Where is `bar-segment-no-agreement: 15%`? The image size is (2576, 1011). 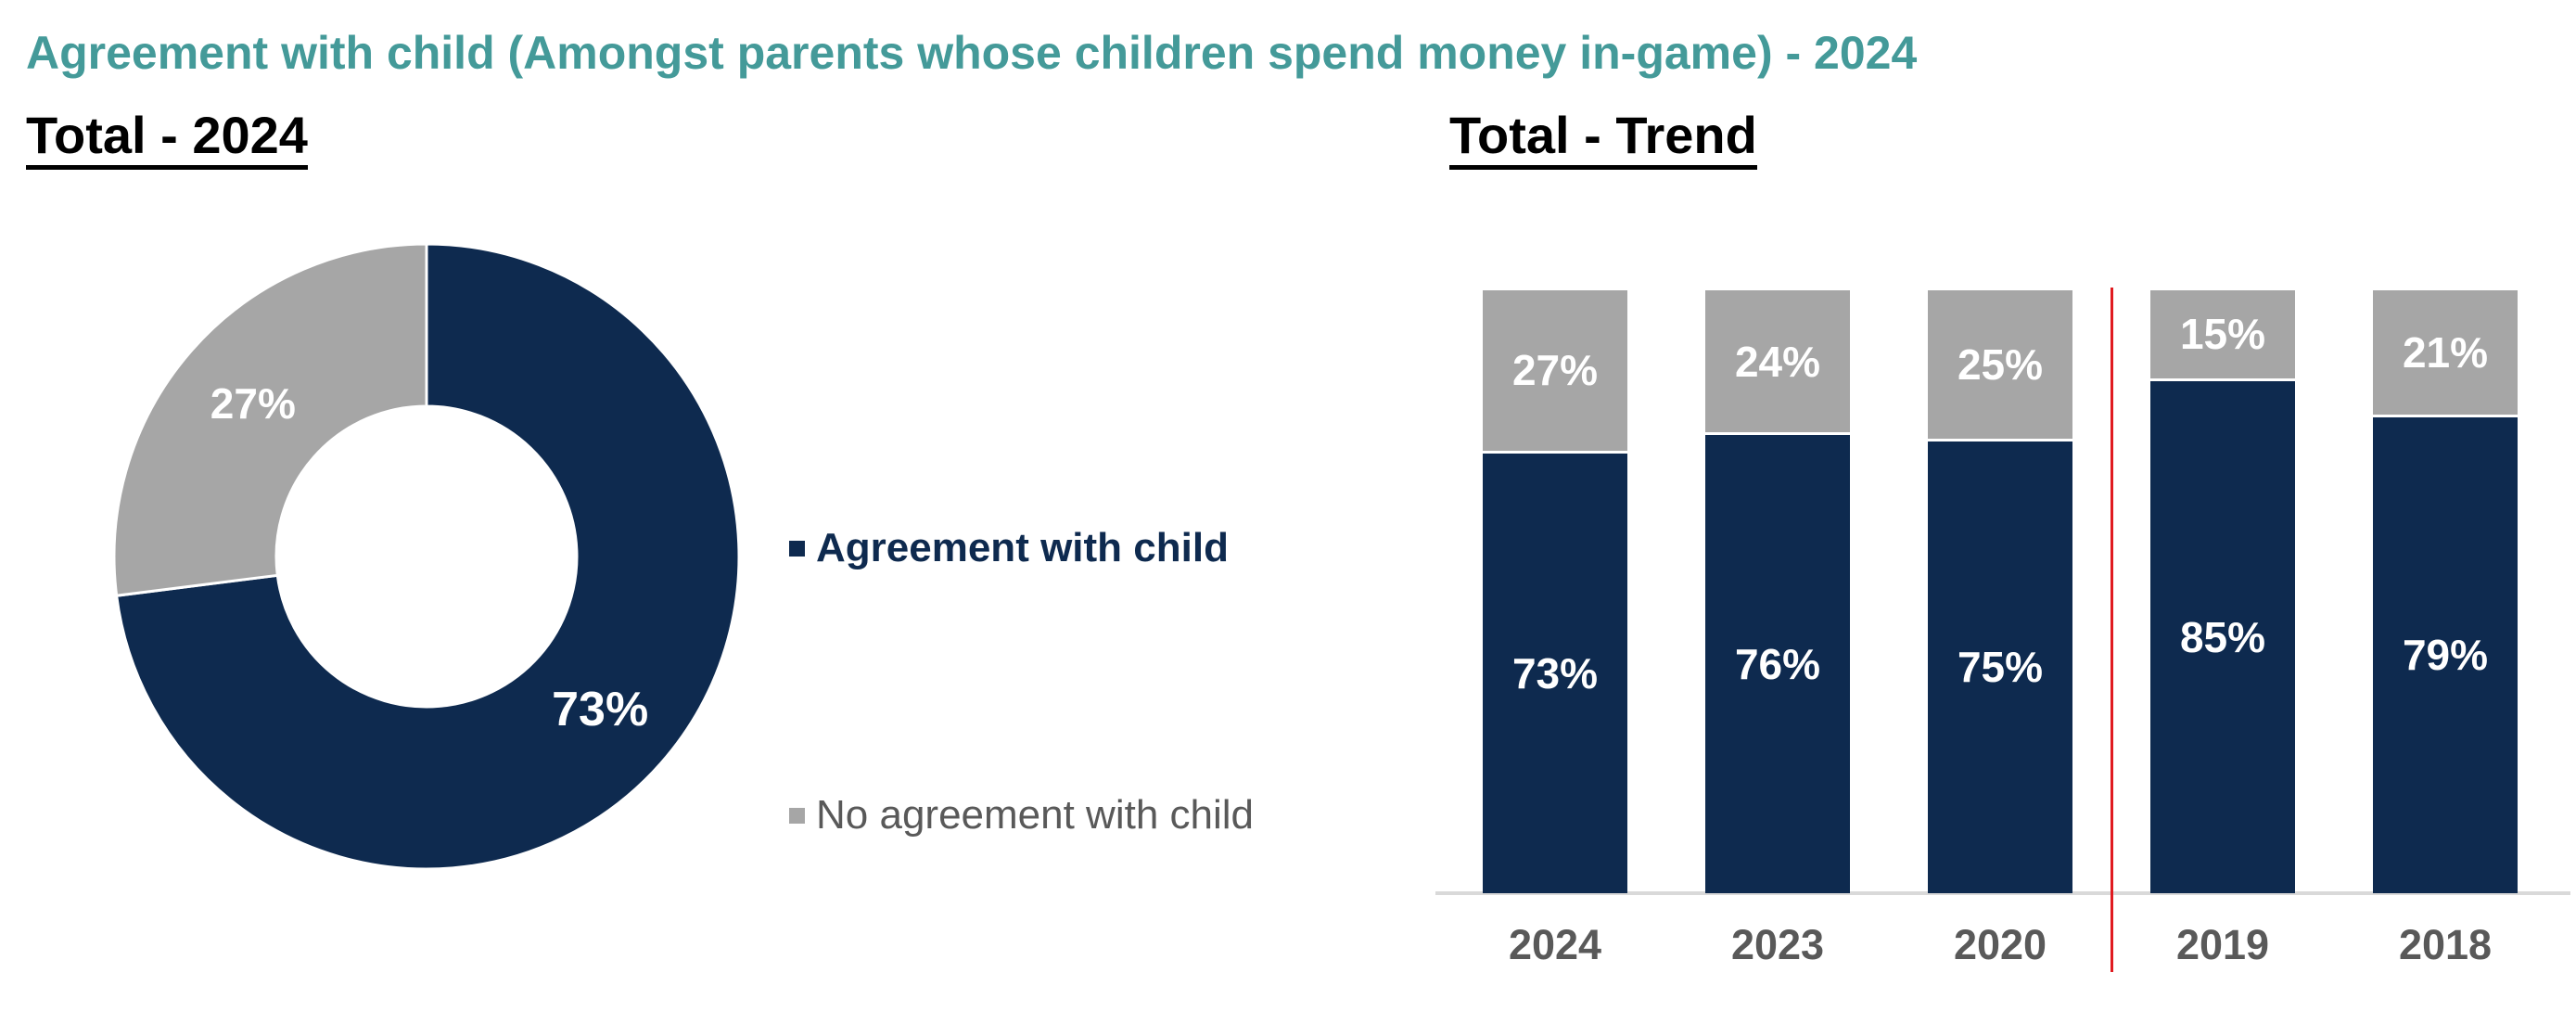
bar-segment-no-agreement: 15% is located at coordinates (2222, 335).